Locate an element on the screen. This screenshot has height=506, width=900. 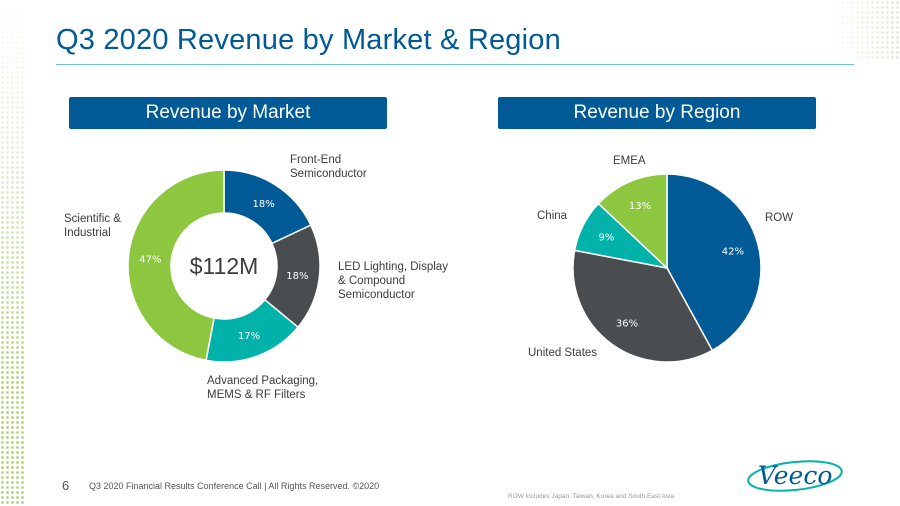
market-chart-header: Revenue by Market is located at coordinates (228, 113).